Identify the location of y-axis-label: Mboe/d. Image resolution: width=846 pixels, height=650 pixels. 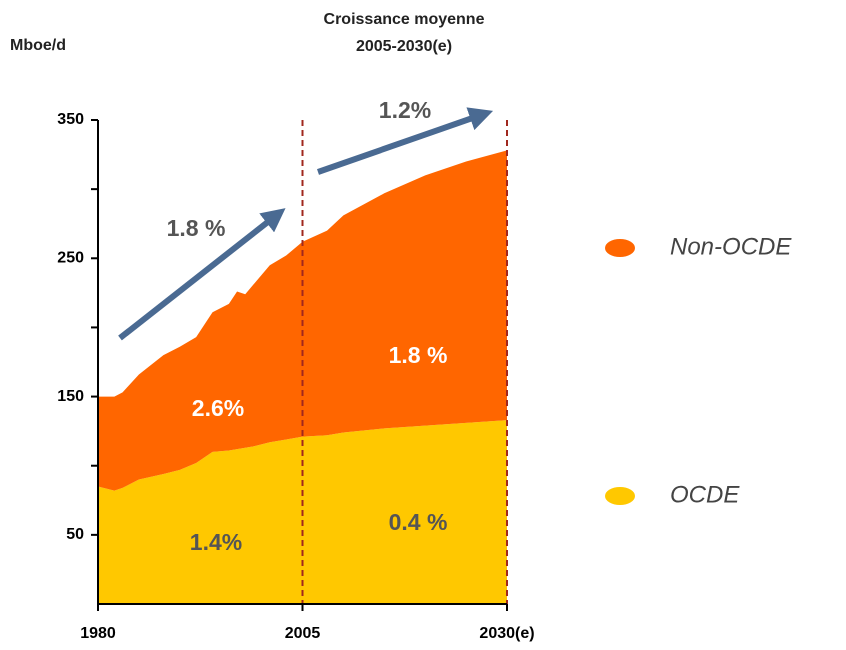
(38, 45).